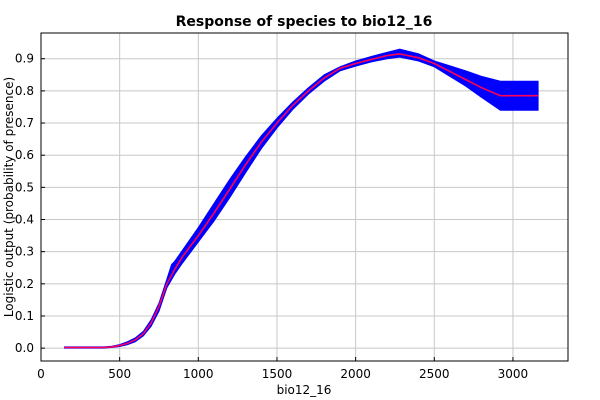  What do you see at coordinates (304, 22) in the screenshot?
I see `chart-title: Response of species to bio12_16` at bounding box center [304, 22].